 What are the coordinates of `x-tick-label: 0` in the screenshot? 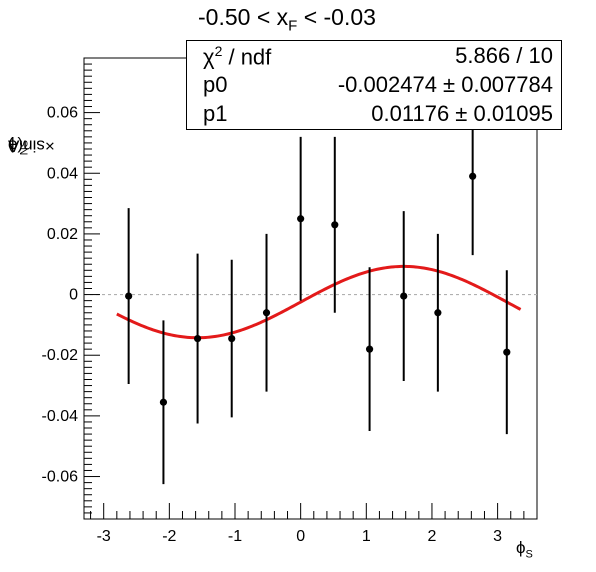 It's located at (300, 536).